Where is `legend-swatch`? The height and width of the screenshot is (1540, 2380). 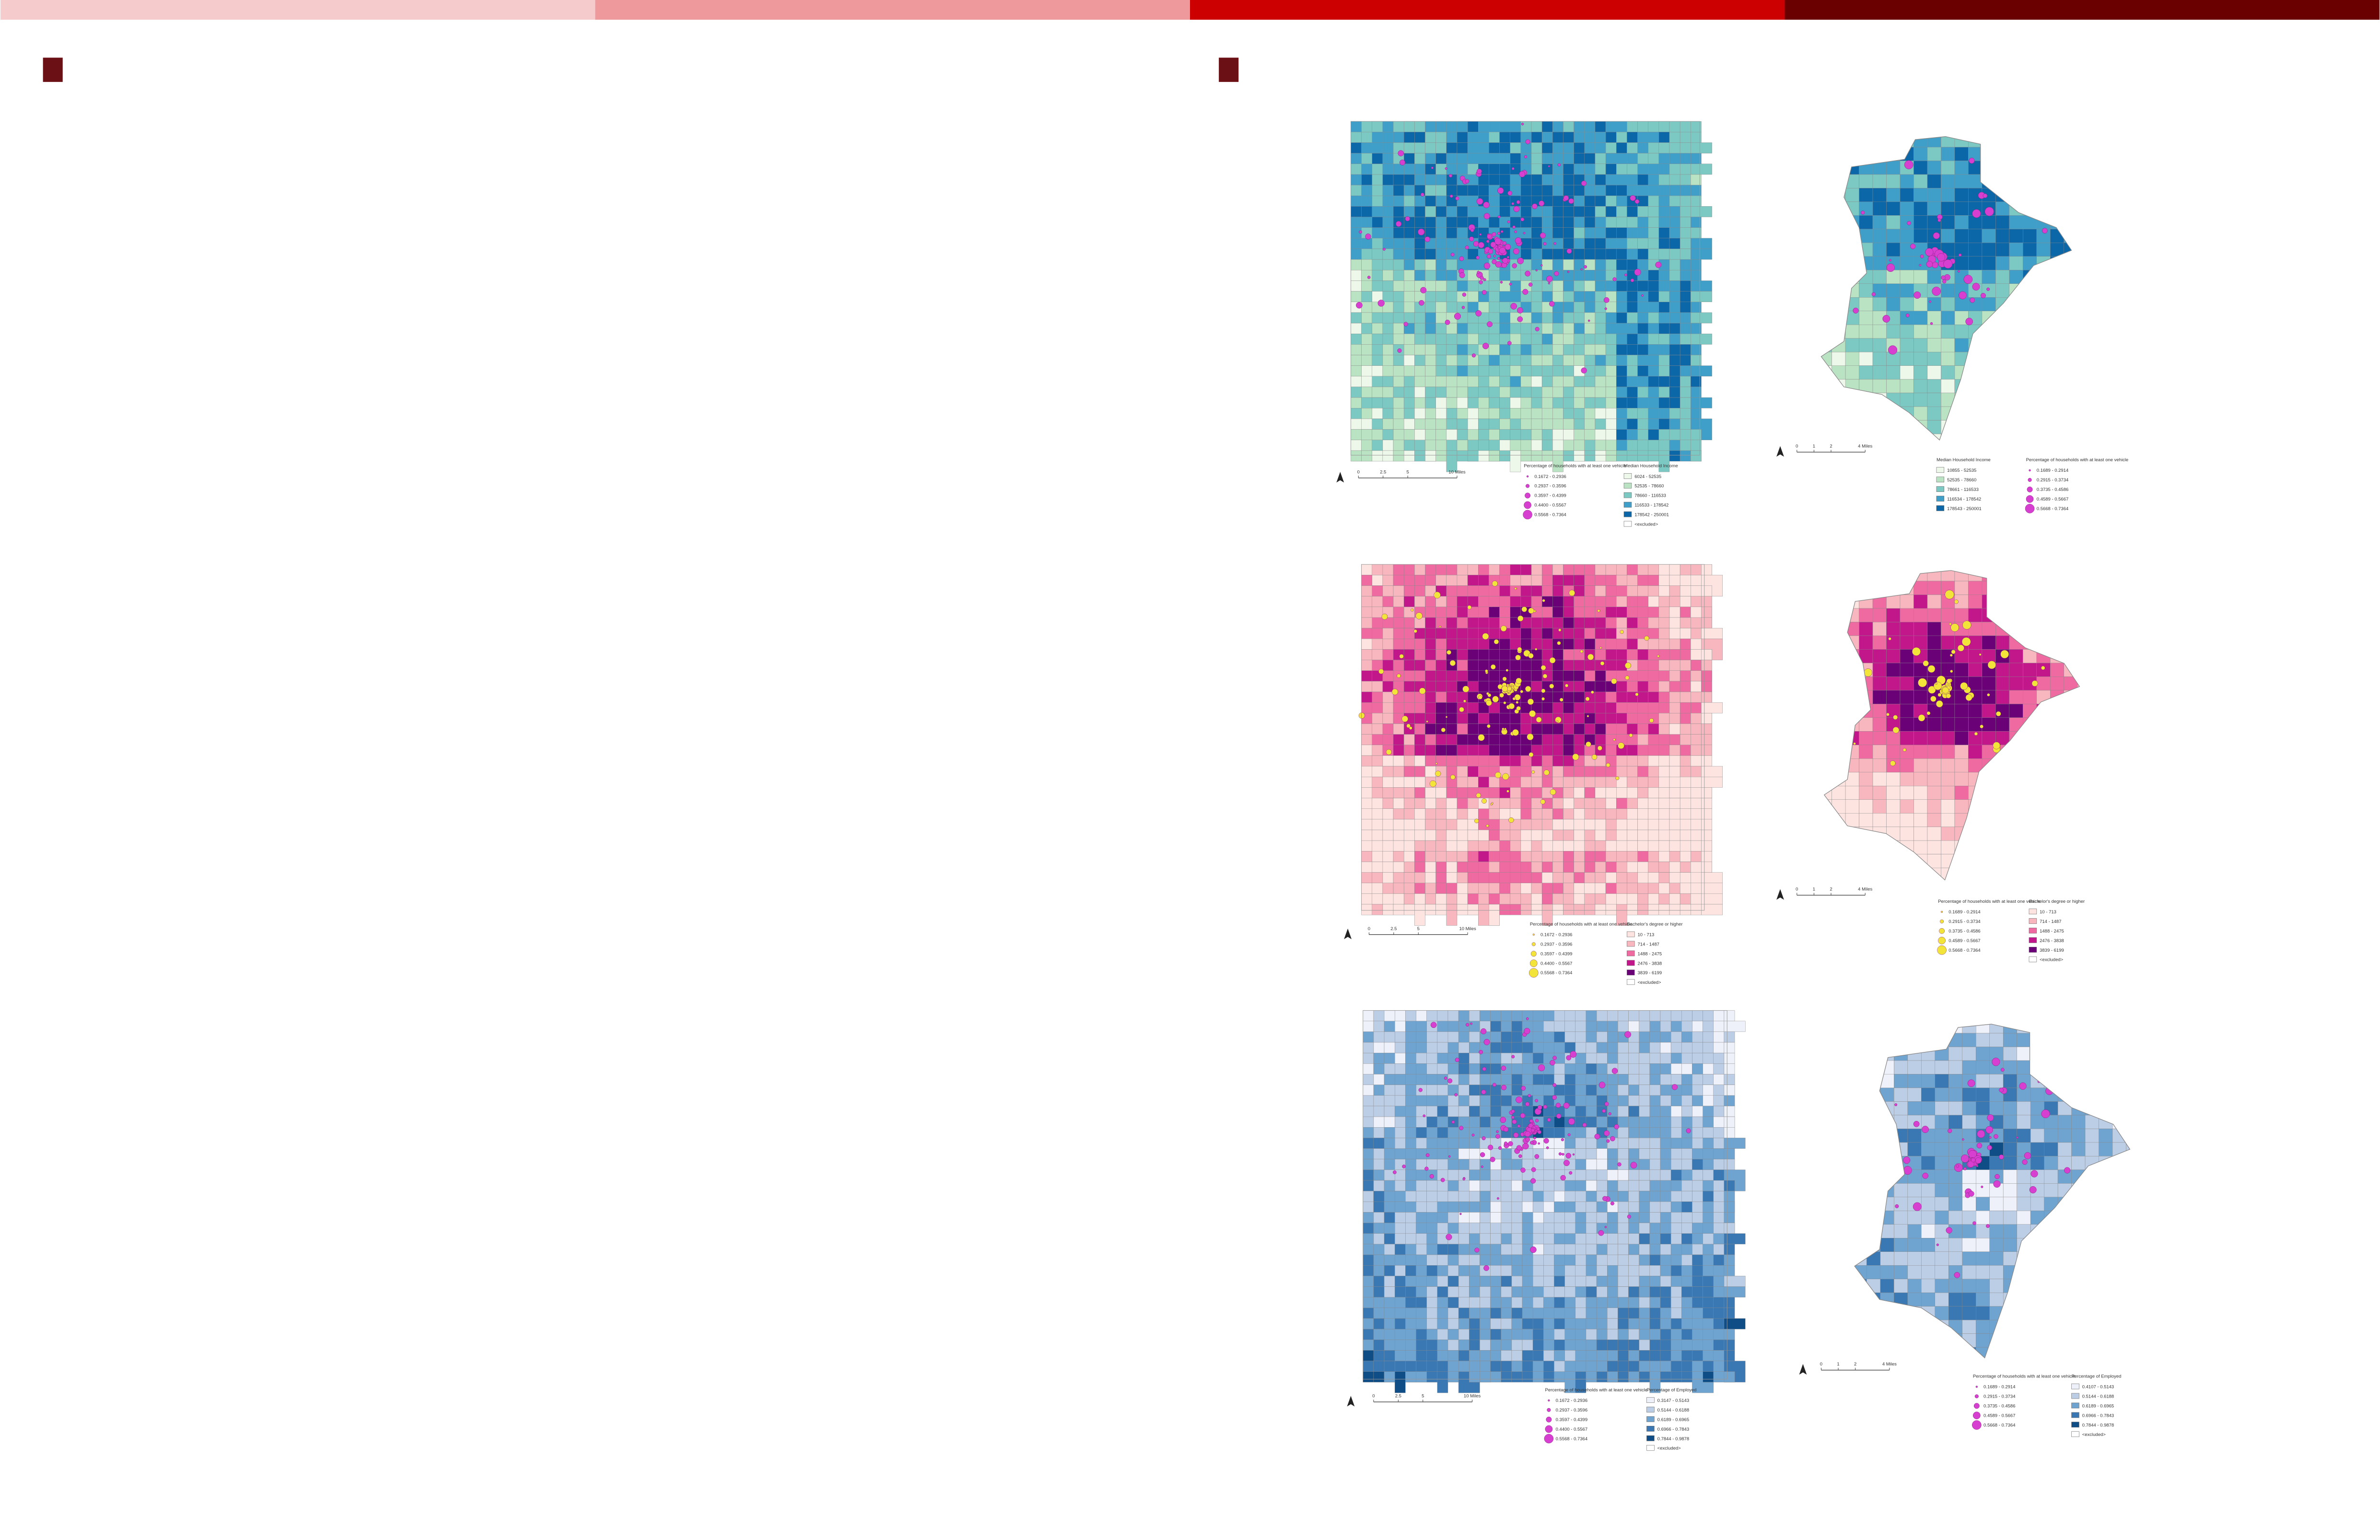
legend-swatch is located at coordinates (1940, 480).